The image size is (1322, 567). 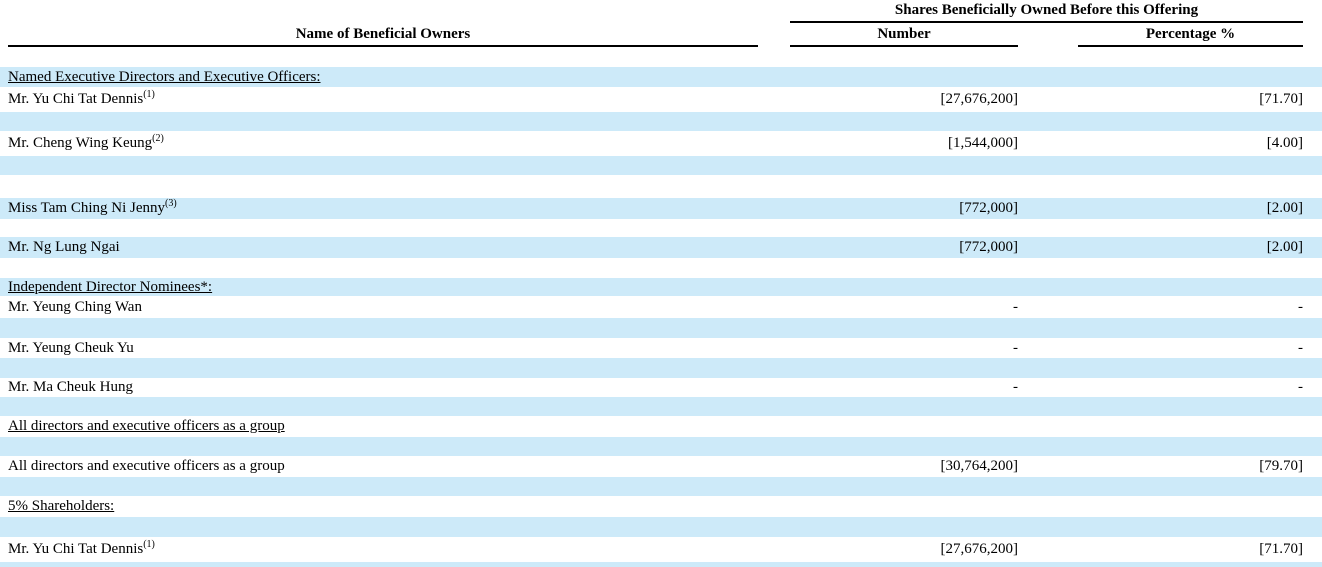 What do you see at coordinates (75, 306) in the screenshot?
I see `owner-name: Mr. Yeung Ching Wan` at bounding box center [75, 306].